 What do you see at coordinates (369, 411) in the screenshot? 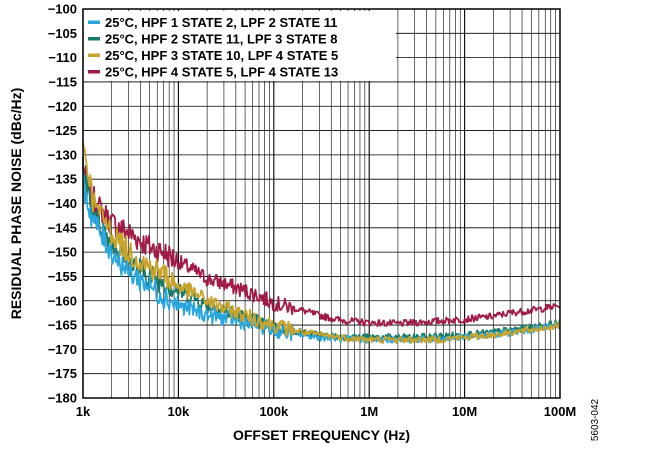
I see `x-tick-label: 1M` at bounding box center [369, 411].